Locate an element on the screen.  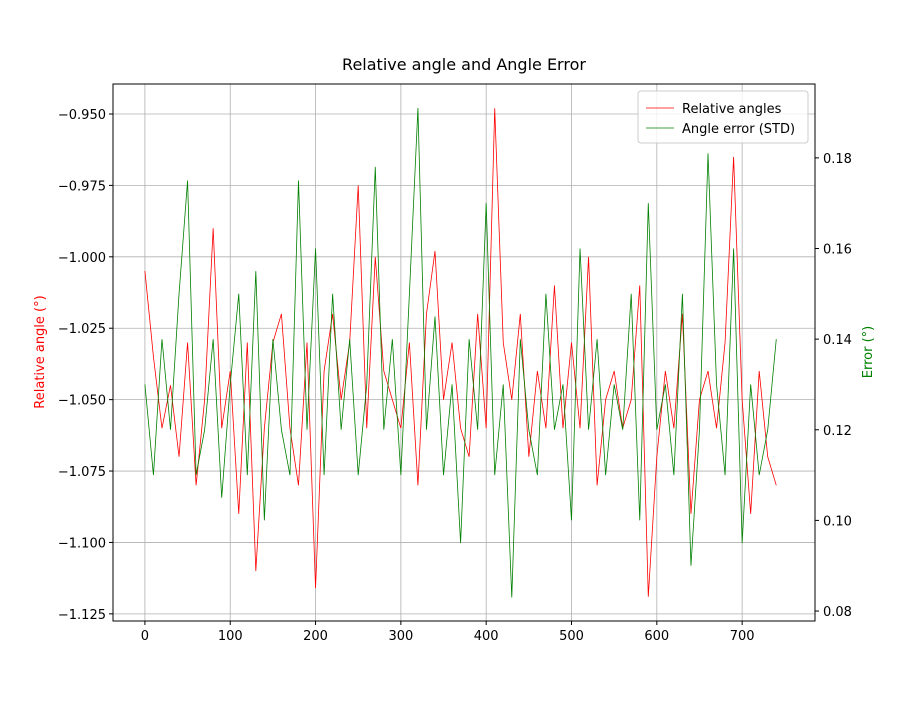
y-tick-label: −1.050 is located at coordinates (82, 401).